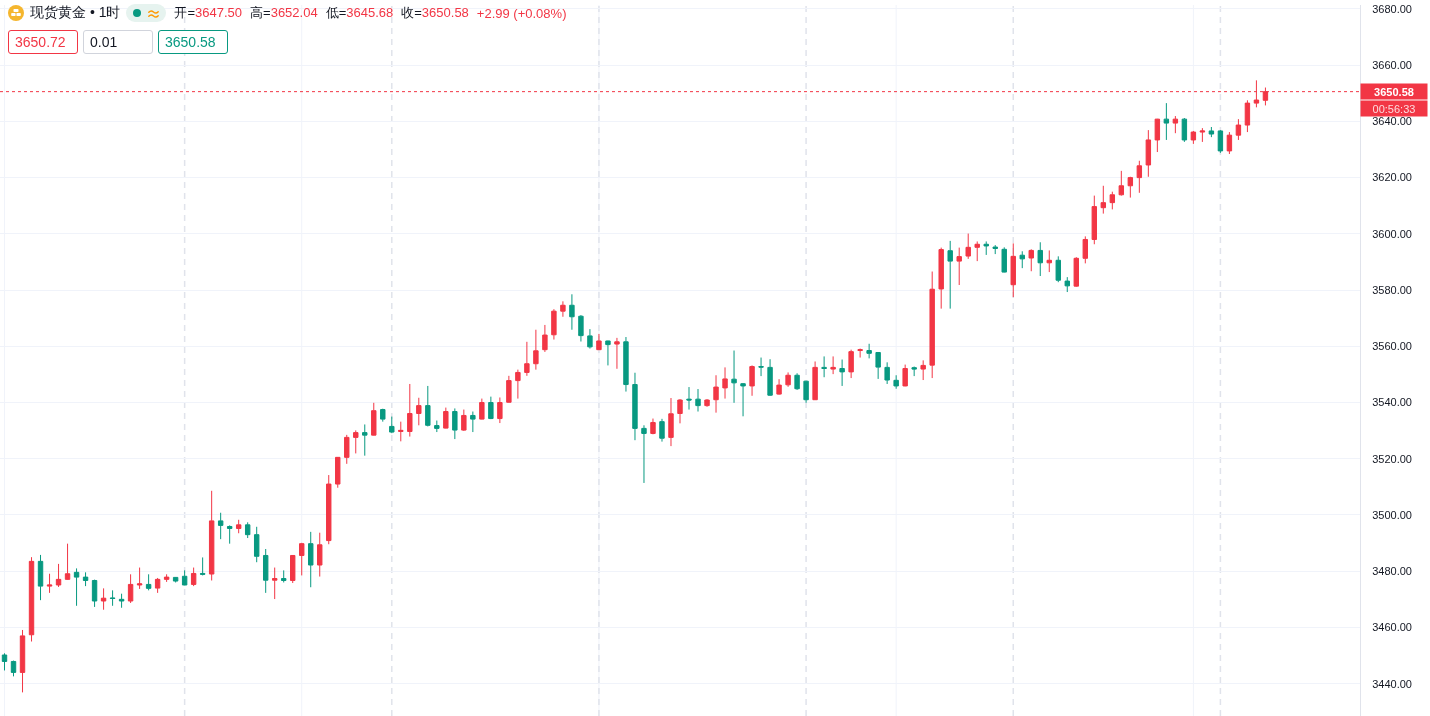  Describe the element at coordinates (521, 13) in the screenshot. I see `annotation: +2.99 (+0.08%)` at that location.